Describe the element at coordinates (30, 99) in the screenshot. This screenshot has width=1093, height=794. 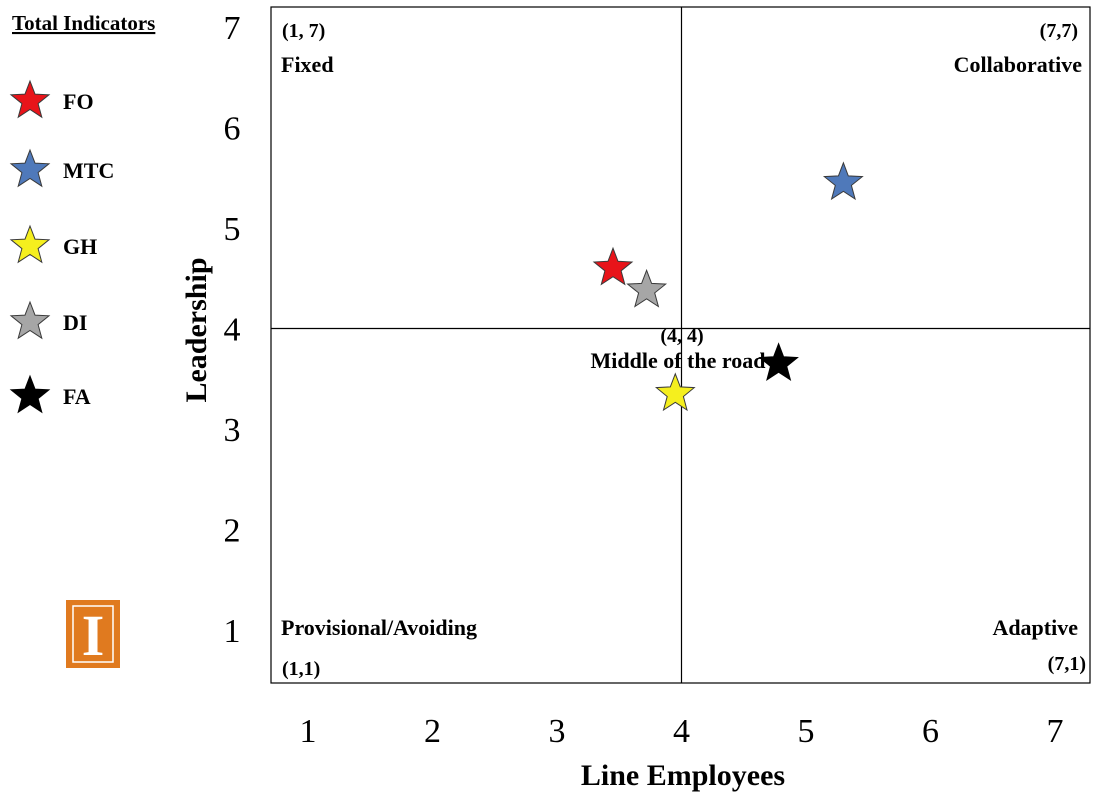
I see `legend-star-fo` at that location.